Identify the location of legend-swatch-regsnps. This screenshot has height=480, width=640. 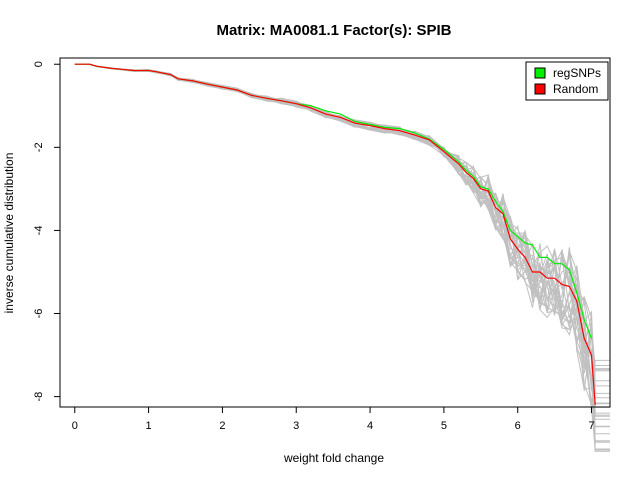
(540, 73).